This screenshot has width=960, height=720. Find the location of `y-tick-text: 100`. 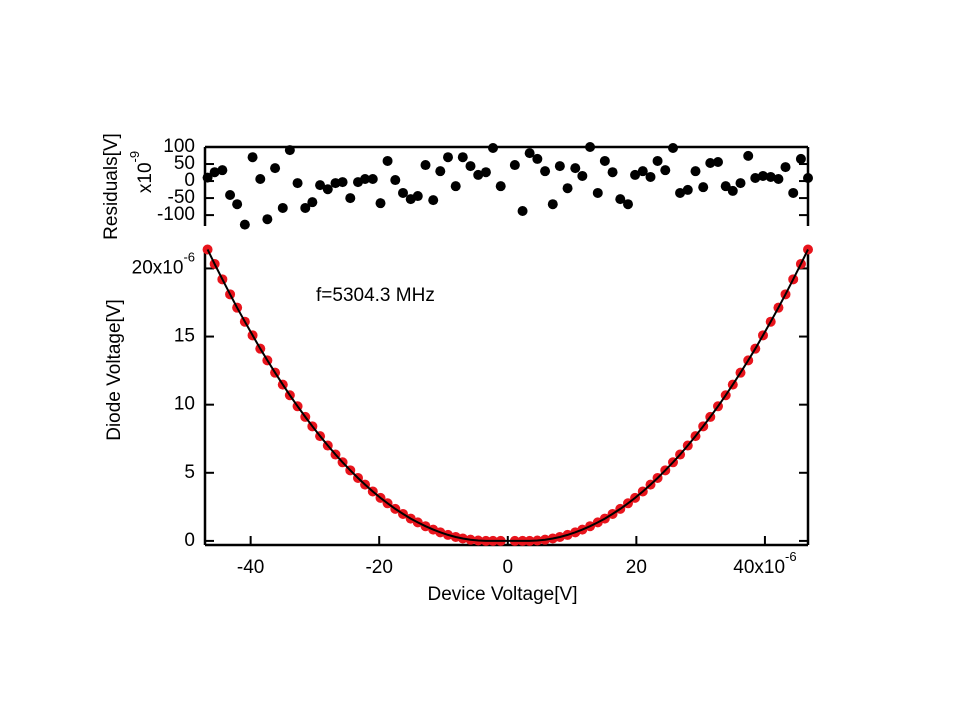

y-tick-text: 100 is located at coordinates (179, 146).